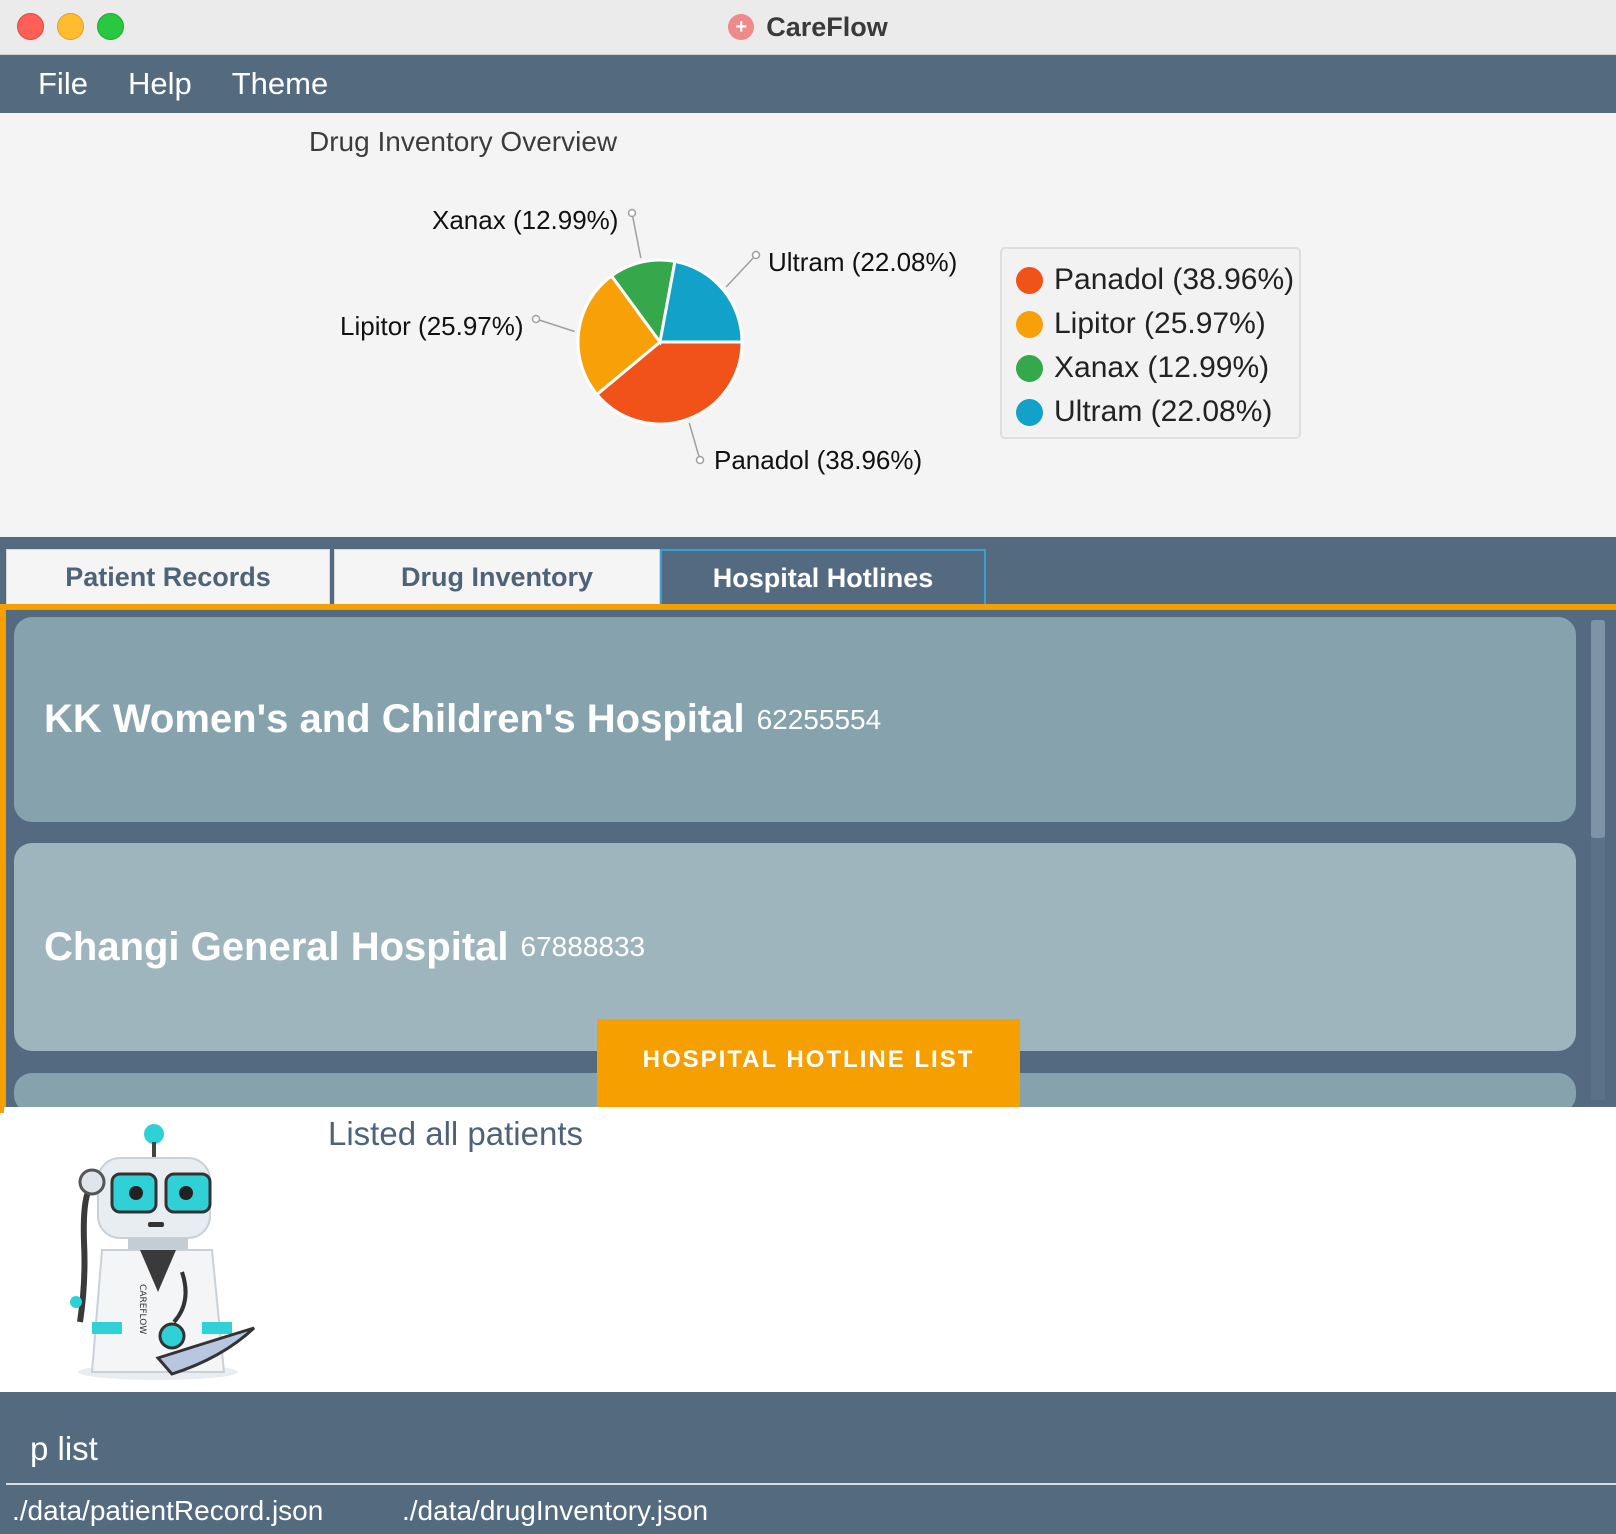 The width and height of the screenshot is (1616, 1534). What do you see at coordinates (827, 26) in the screenshot?
I see `window-title: CareFlow` at bounding box center [827, 26].